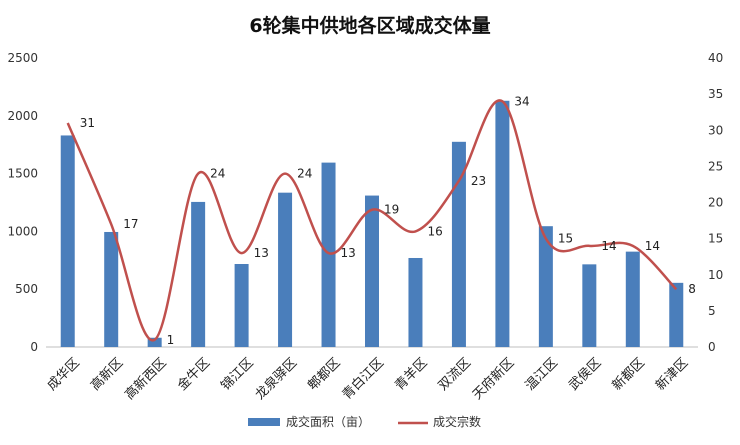 Image resolution: width=740 pixels, height=445 pixels. What do you see at coordinates (521, 101) in the screenshot?
I see `line-data-label: 34` at bounding box center [521, 101].